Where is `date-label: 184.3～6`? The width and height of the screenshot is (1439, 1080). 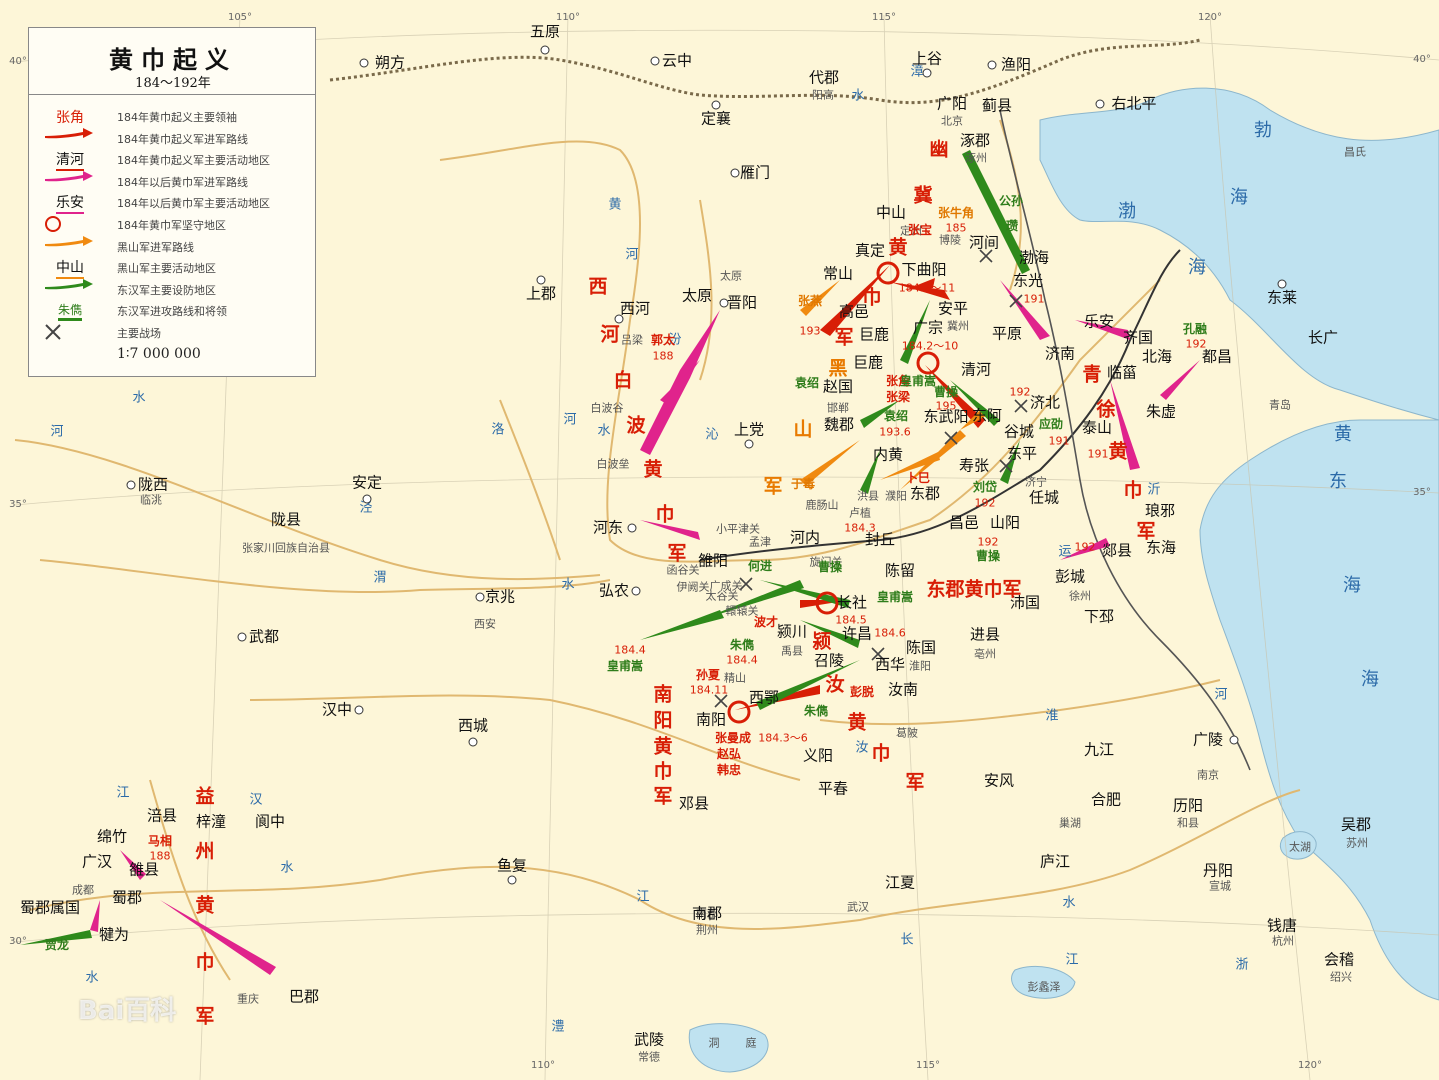
date-label: 184.3～6 is located at coordinates (783, 738).